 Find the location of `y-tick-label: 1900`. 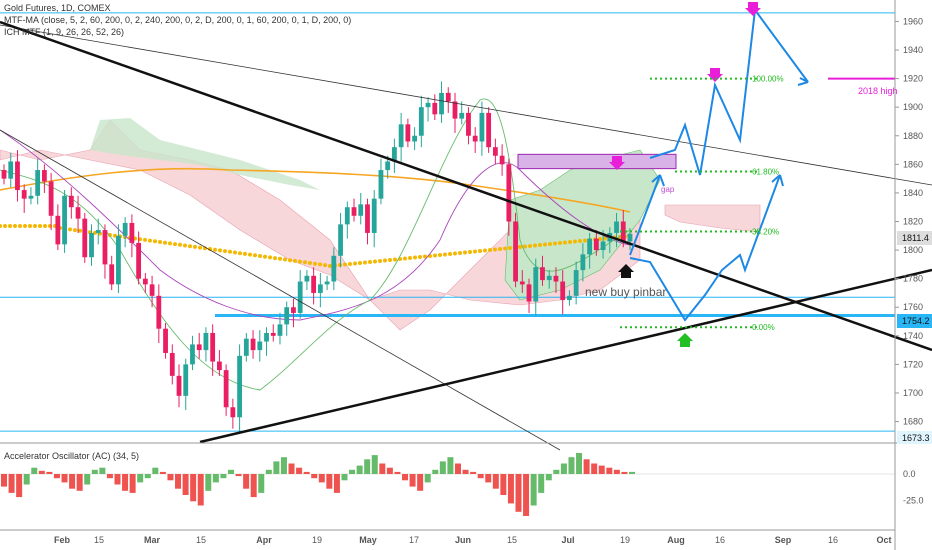

y-tick-label: 1900 is located at coordinates (913, 107).